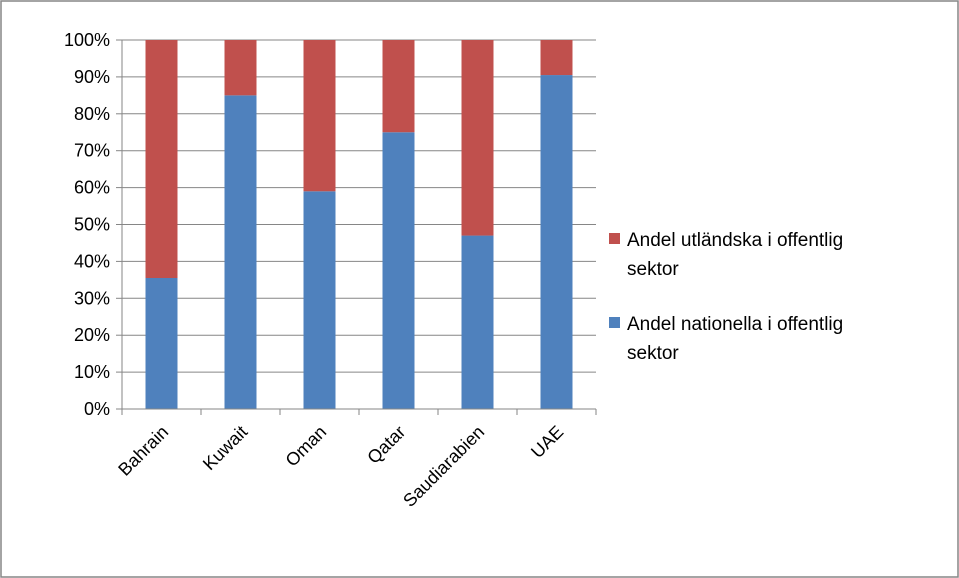 Image resolution: width=959 pixels, height=578 pixels. Describe the element at coordinates (735, 339) in the screenshot. I see `legend-label: Andel nationella i offentlig sektor` at that location.